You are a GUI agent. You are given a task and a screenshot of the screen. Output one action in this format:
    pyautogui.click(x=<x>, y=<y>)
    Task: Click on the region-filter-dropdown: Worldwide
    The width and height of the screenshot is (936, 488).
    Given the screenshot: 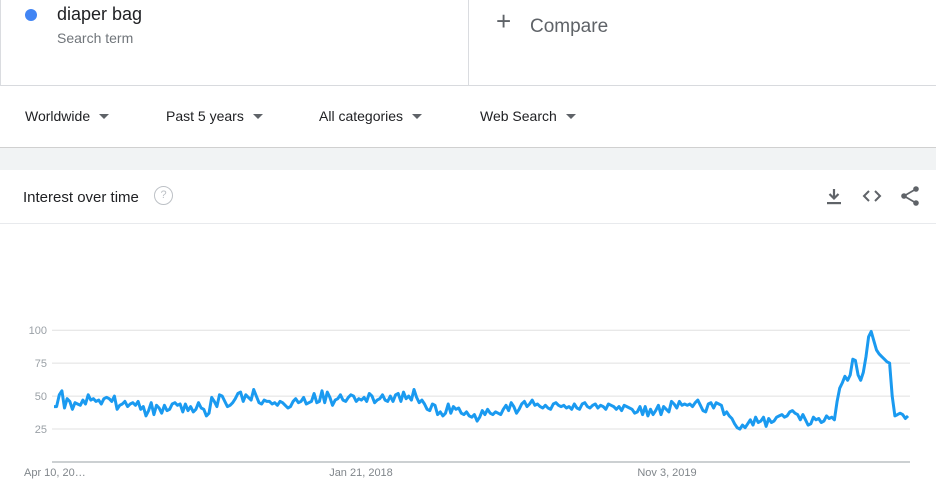 What is the action you would take?
    pyautogui.click(x=67, y=116)
    